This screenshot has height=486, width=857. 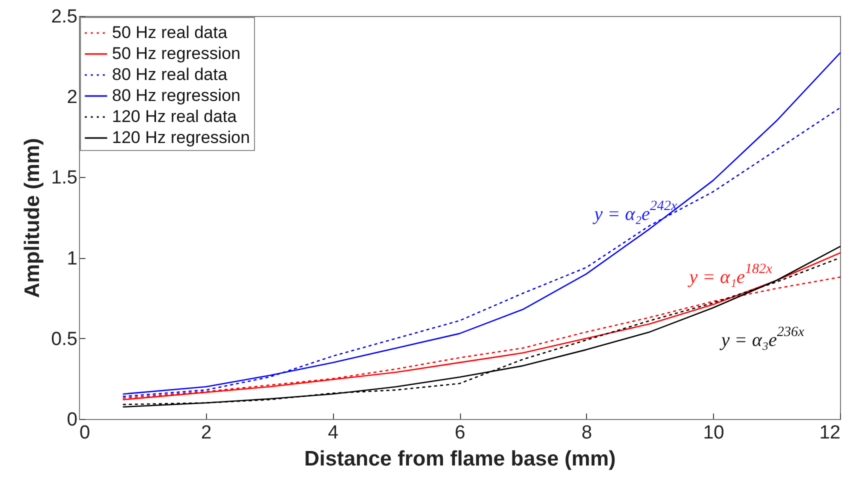 What do you see at coordinates (713, 433) in the screenshot?
I see `x-tick-label: 10` at bounding box center [713, 433].